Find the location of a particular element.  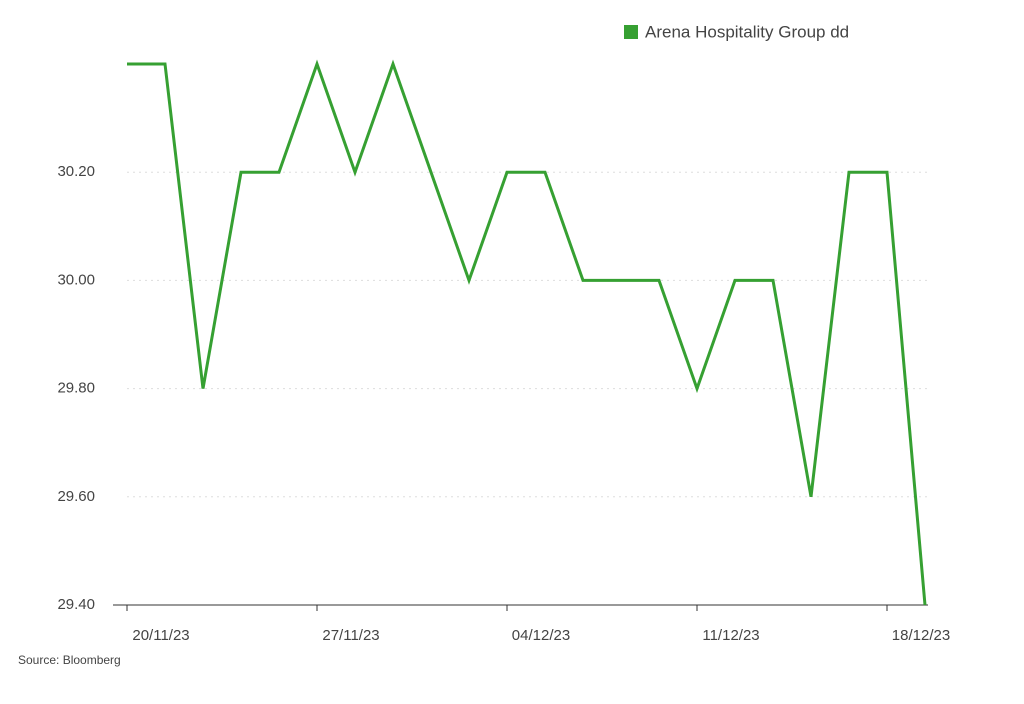

y-tick-label: 29.80 is located at coordinates (76, 388).